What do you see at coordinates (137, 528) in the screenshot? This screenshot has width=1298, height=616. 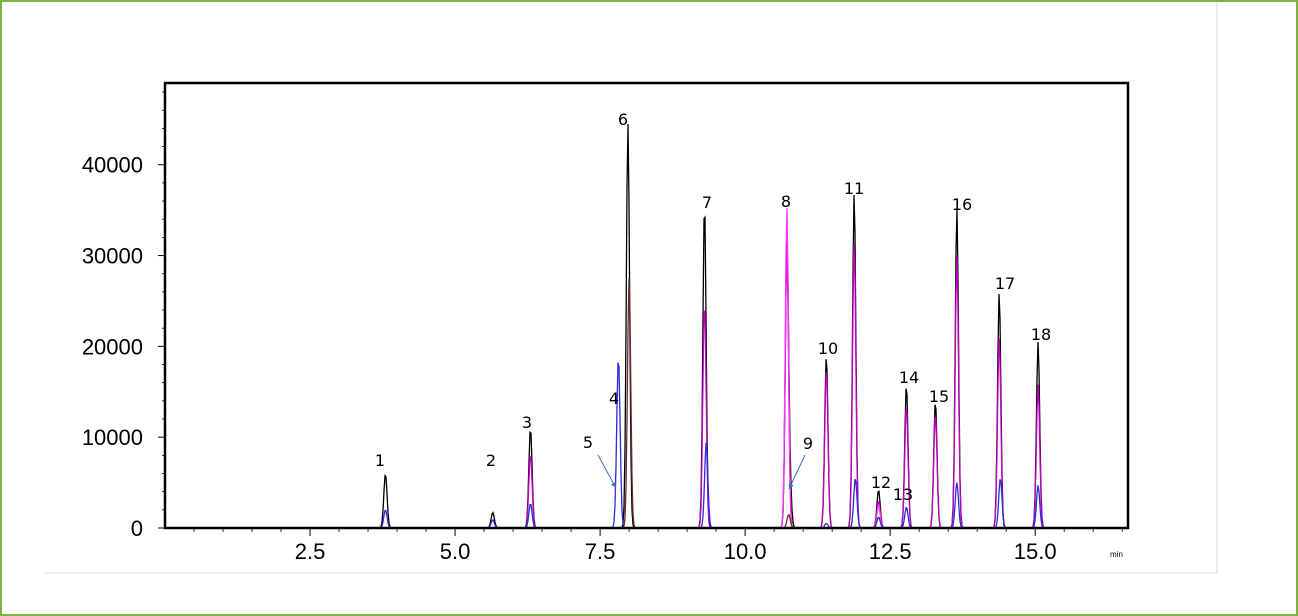 I see `y-tick-label: 0` at bounding box center [137, 528].